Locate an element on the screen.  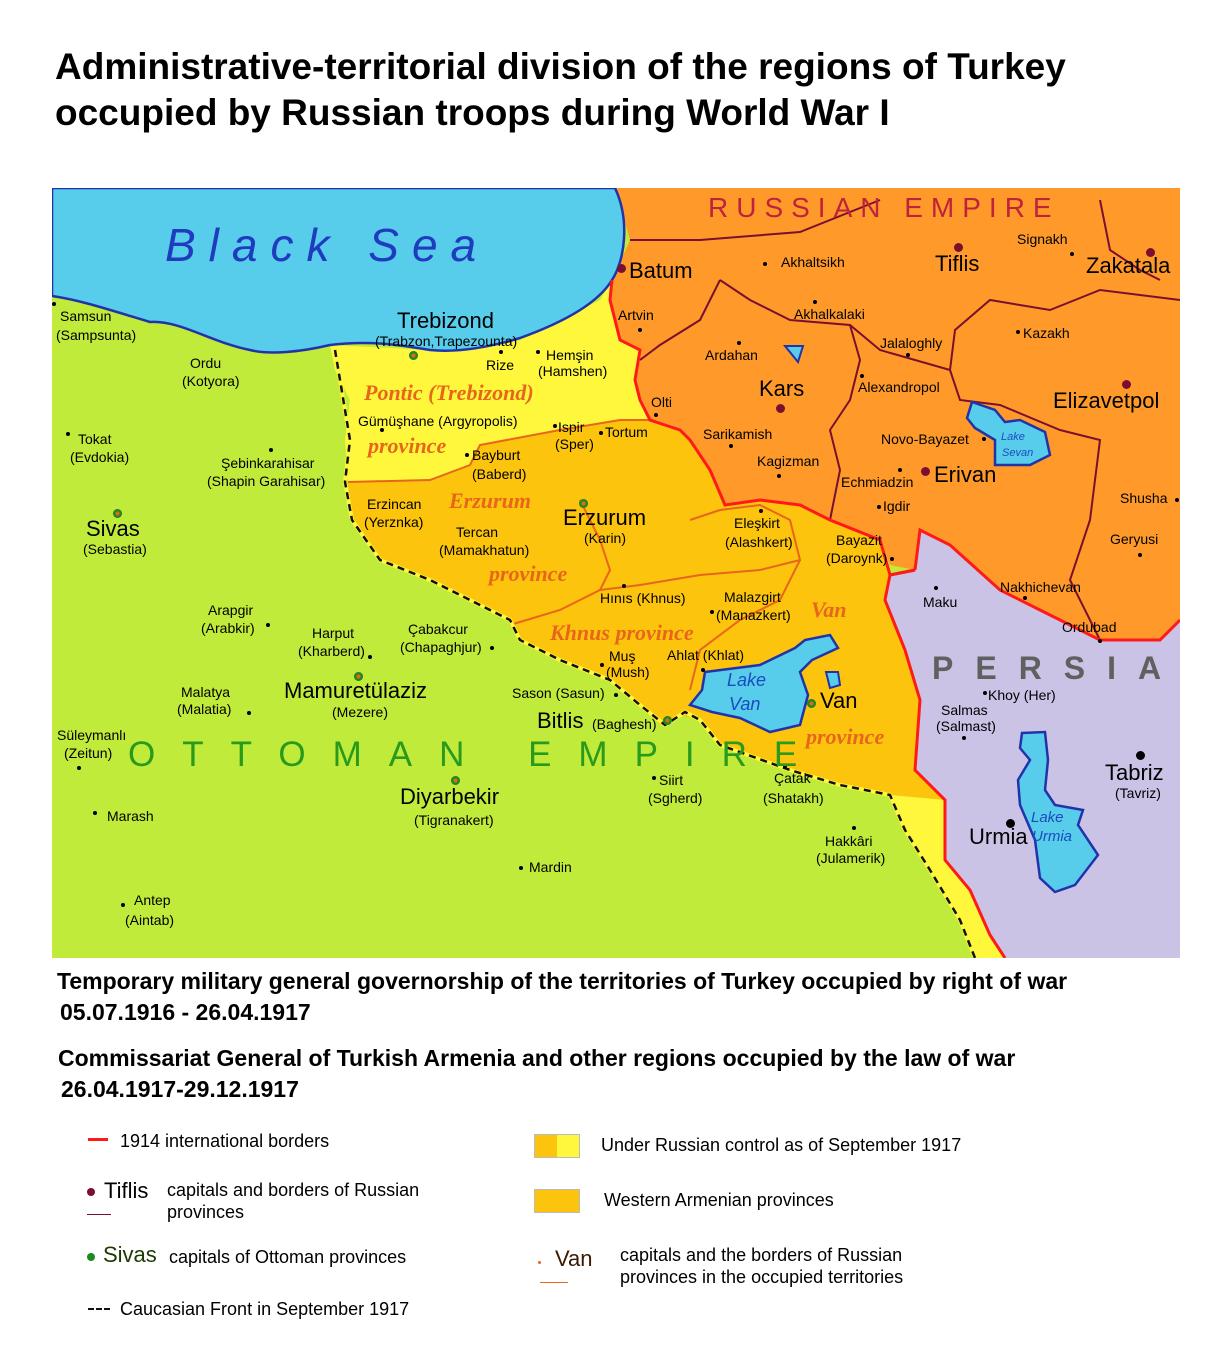
pontic-area is located at coordinates (490, 381).